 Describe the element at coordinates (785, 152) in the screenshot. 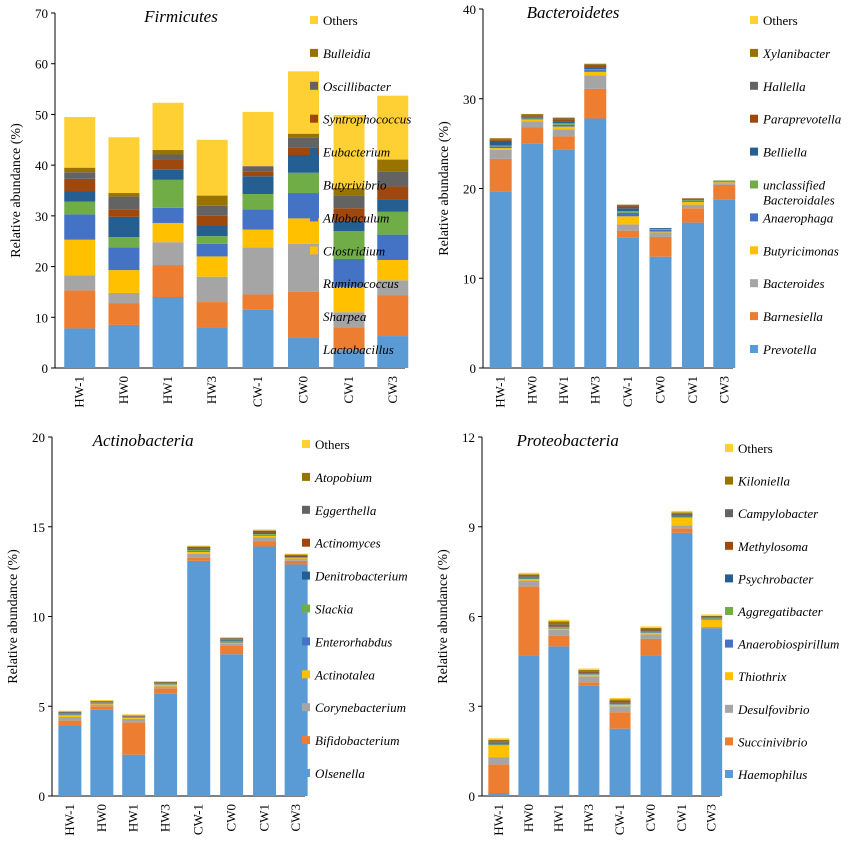

I see `legend-label: Belliella` at that location.